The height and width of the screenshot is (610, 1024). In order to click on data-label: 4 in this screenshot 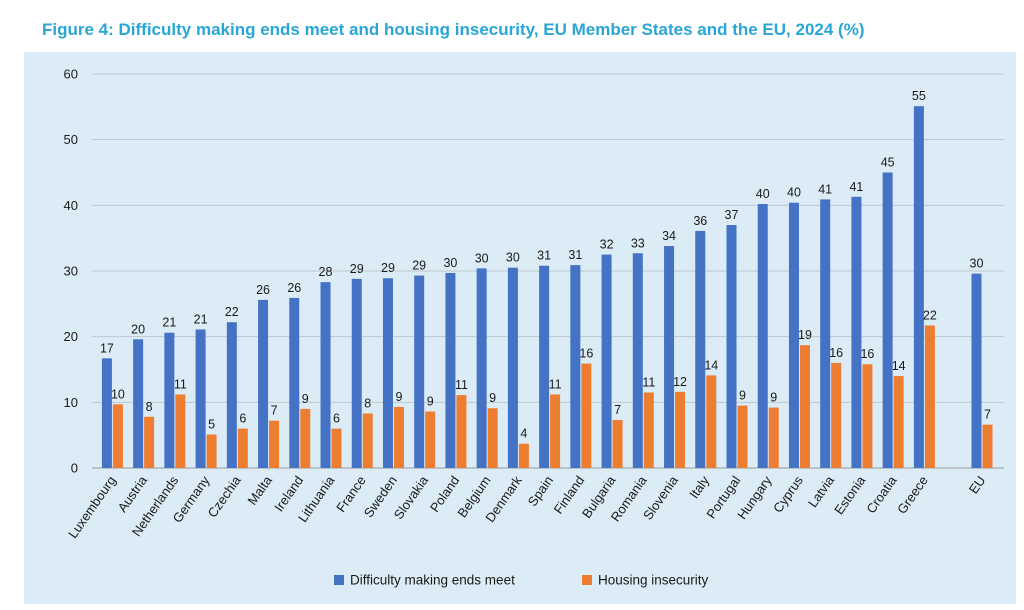, I will do `click(523, 434)`.